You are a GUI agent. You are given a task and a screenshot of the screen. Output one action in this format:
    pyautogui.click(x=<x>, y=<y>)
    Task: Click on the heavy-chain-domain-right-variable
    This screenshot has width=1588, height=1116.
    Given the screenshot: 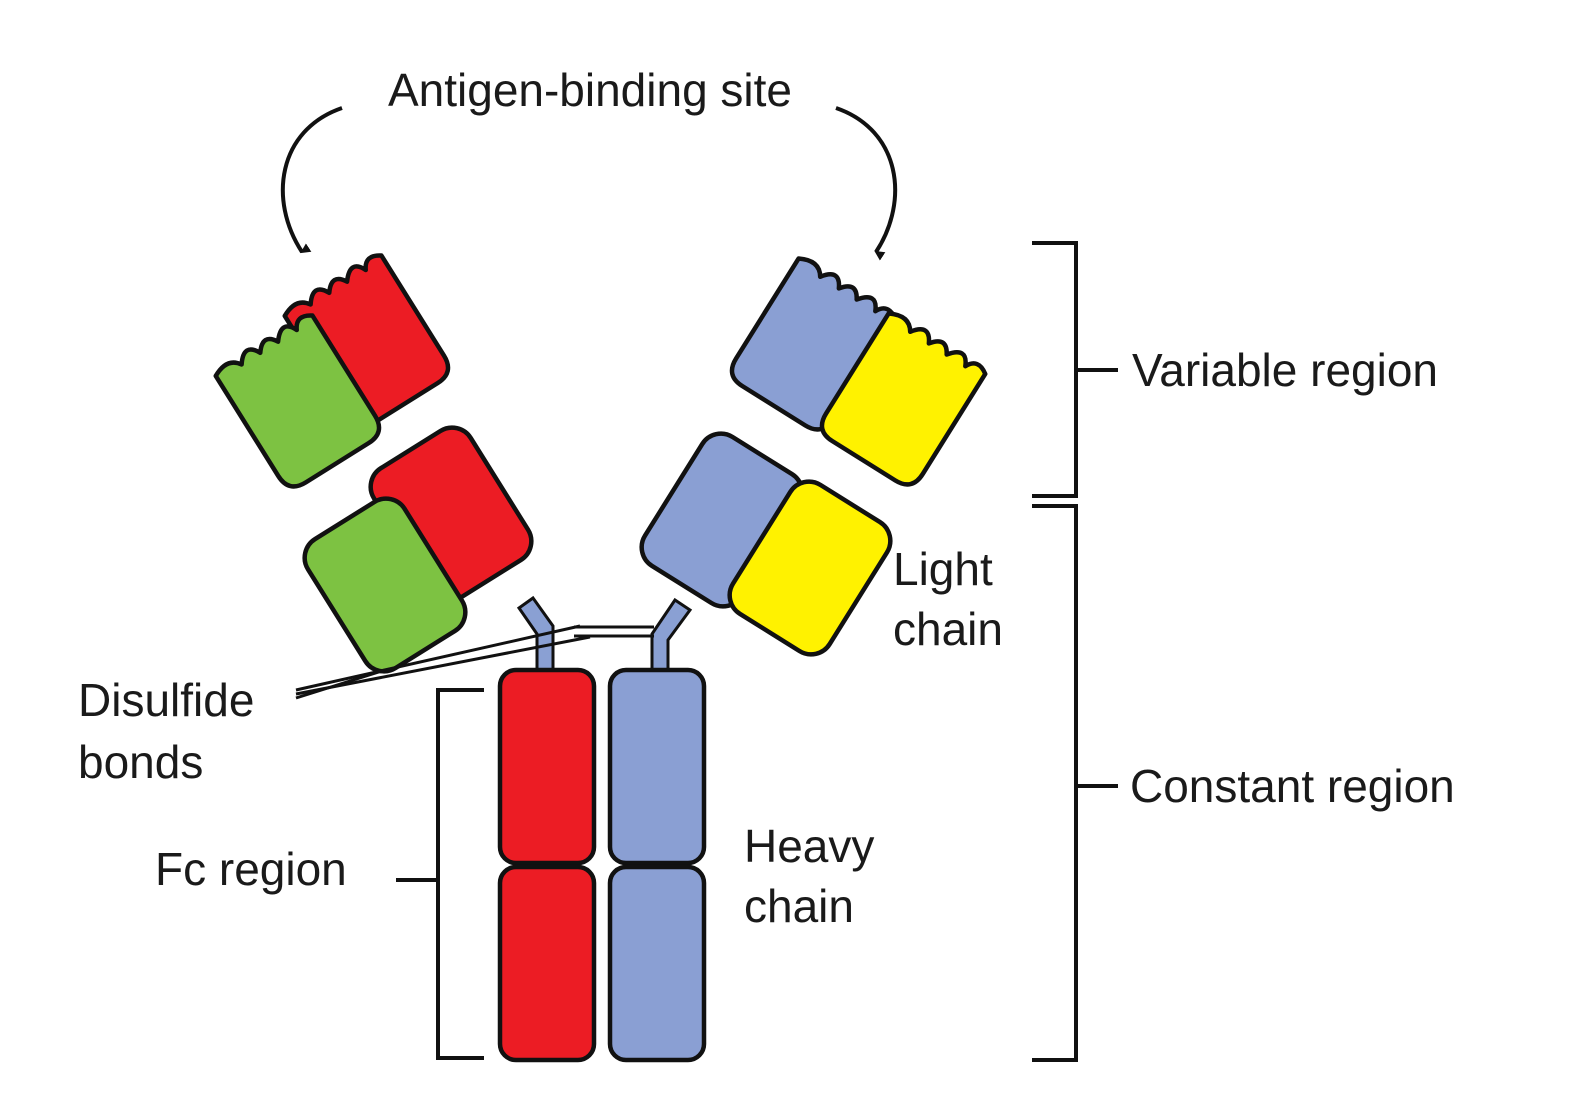 What is the action you would take?
    pyautogui.click(x=813, y=344)
    